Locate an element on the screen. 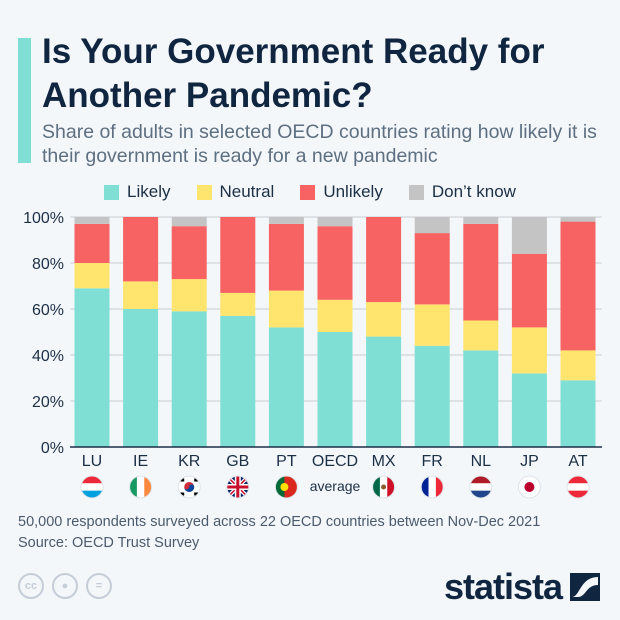  x-tick-label: LU is located at coordinates (92, 461).